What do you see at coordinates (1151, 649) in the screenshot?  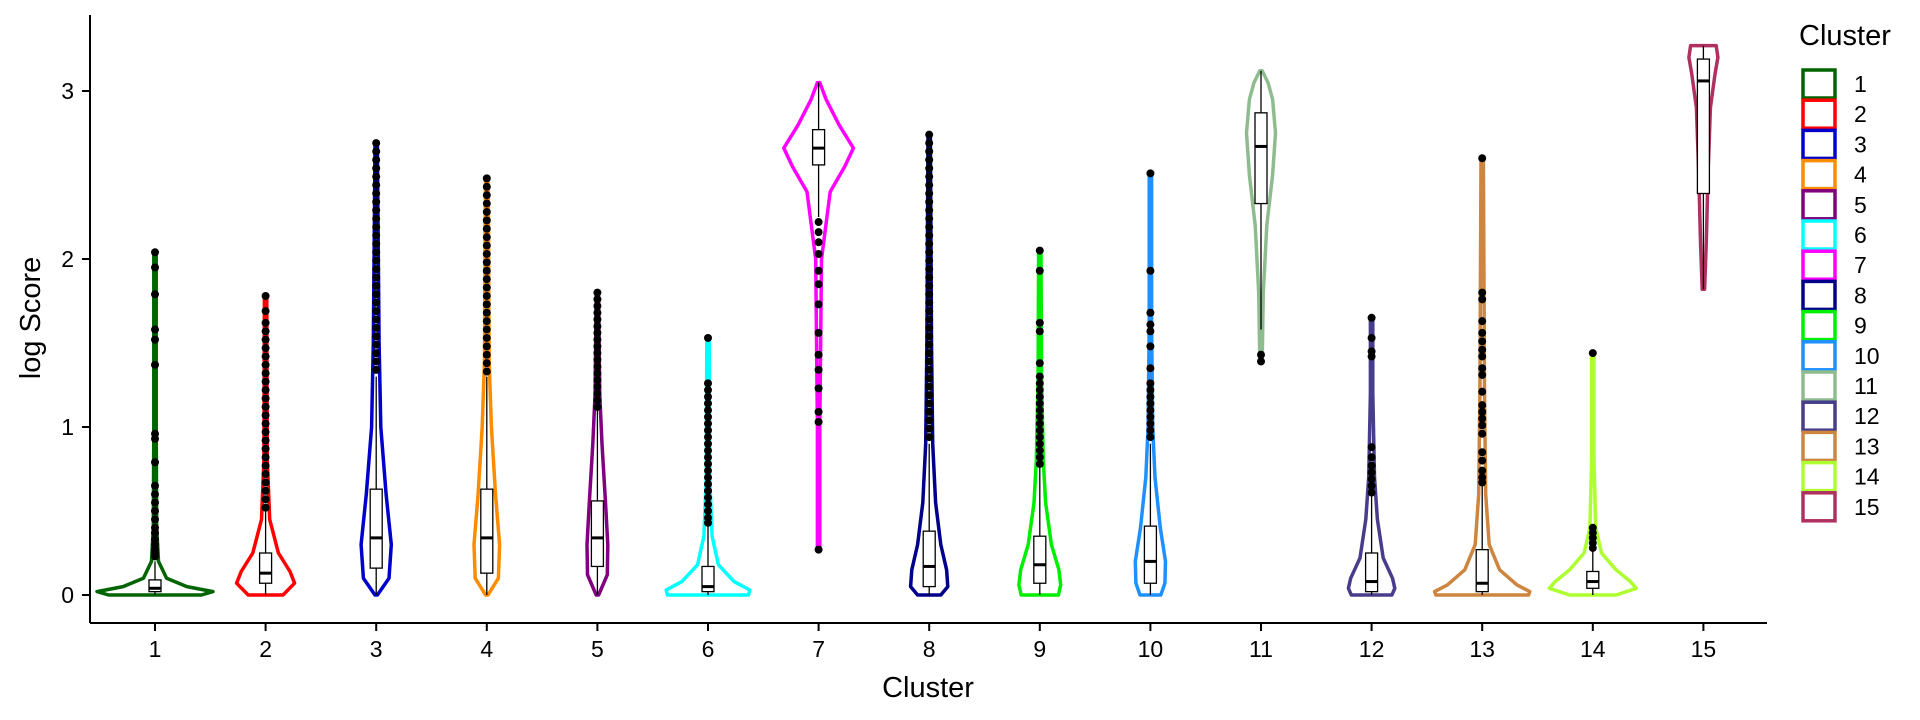 I see `x-tick-label: 10` at bounding box center [1151, 649].